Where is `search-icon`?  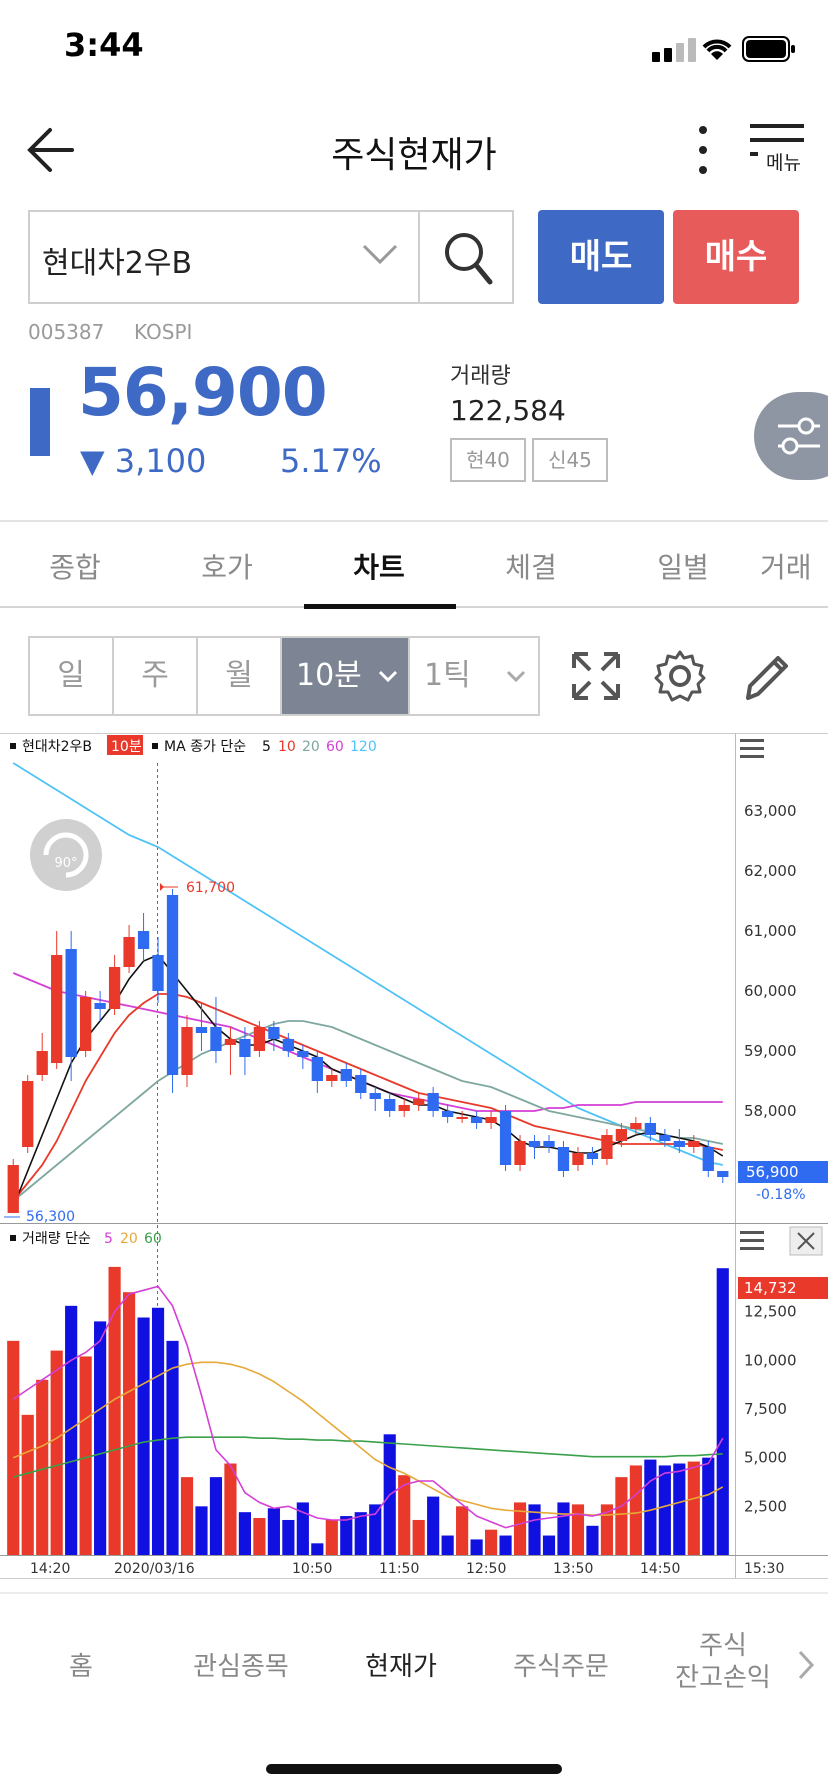 search-icon is located at coordinates (468, 258).